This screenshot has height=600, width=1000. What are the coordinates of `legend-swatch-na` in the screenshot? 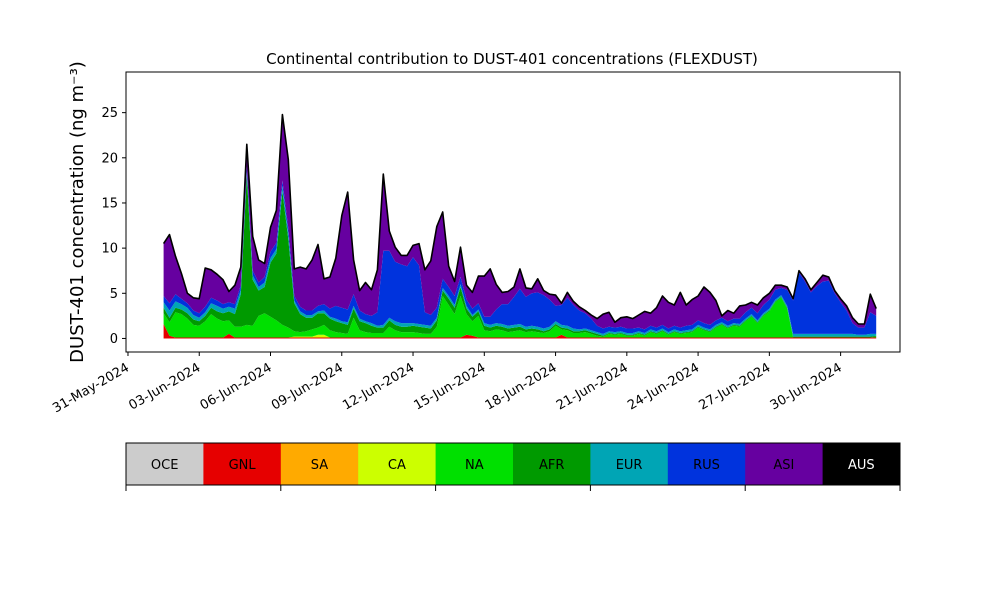 It's located at (474, 464).